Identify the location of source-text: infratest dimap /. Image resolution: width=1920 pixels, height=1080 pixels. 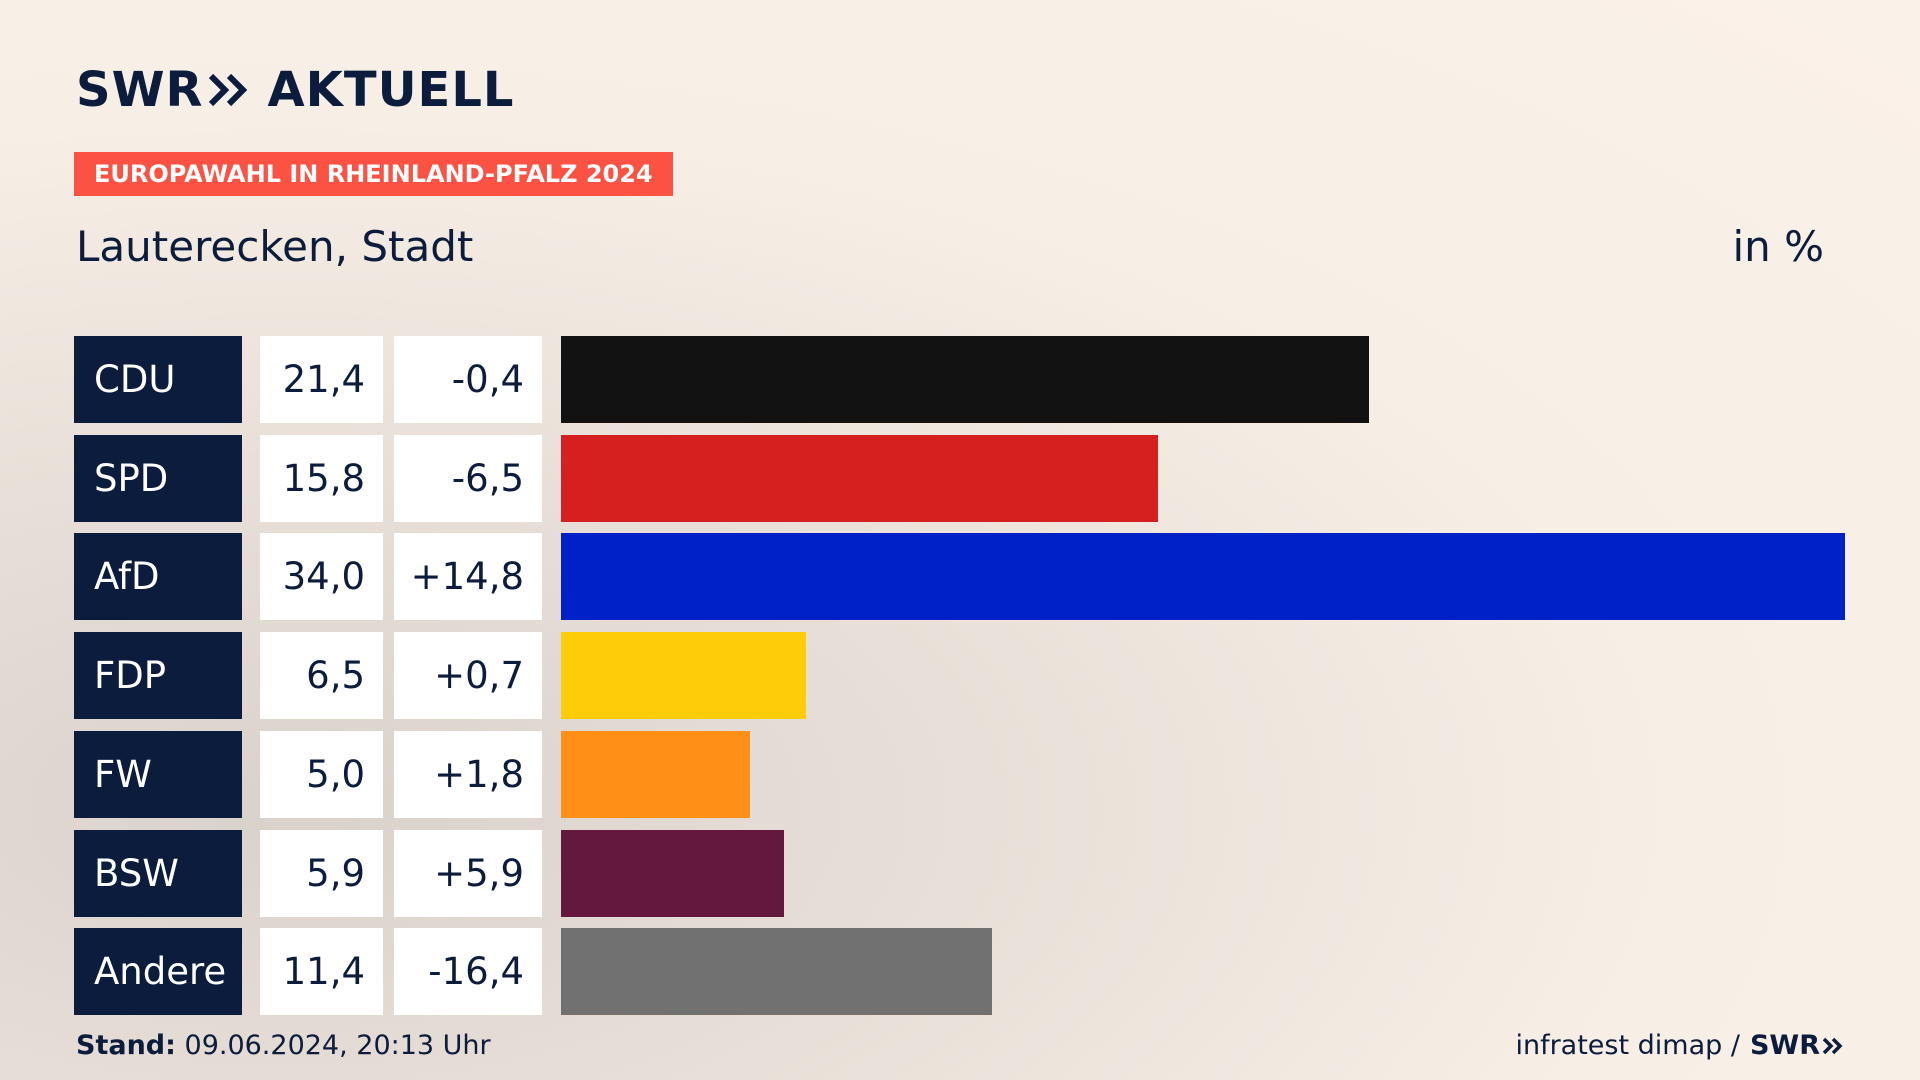
(1627, 1045).